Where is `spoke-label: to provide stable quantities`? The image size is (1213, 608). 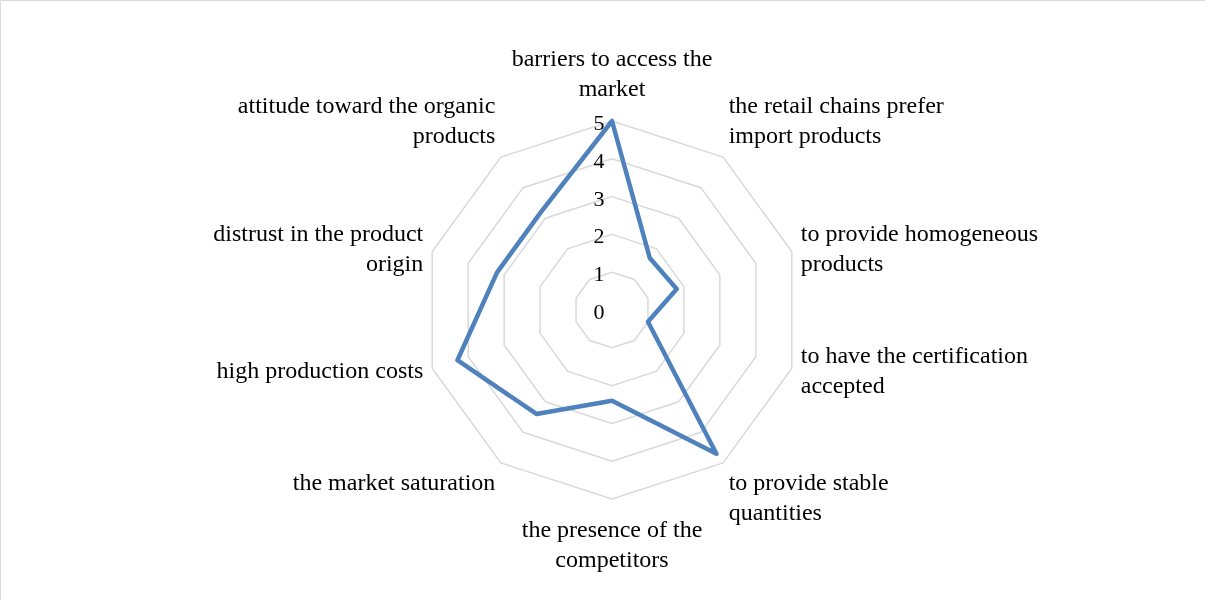
spoke-label: to provide stable quantities is located at coordinates (808, 496).